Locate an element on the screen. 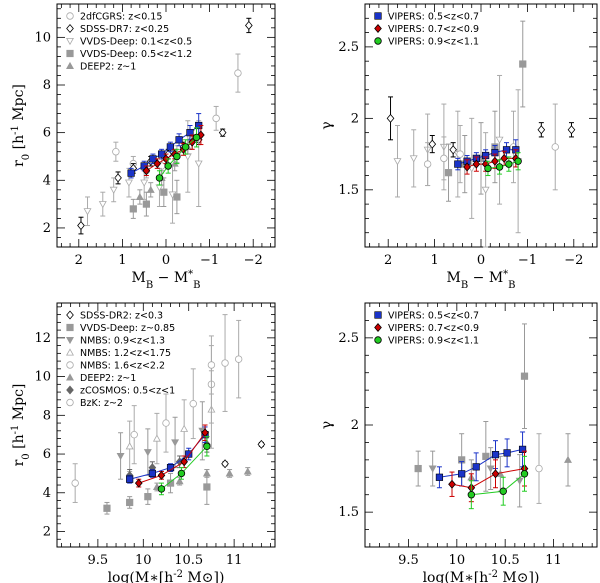 The width and height of the screenshot is (600, 583). x-tick-label: −1 is located at coordinates (527, 260).